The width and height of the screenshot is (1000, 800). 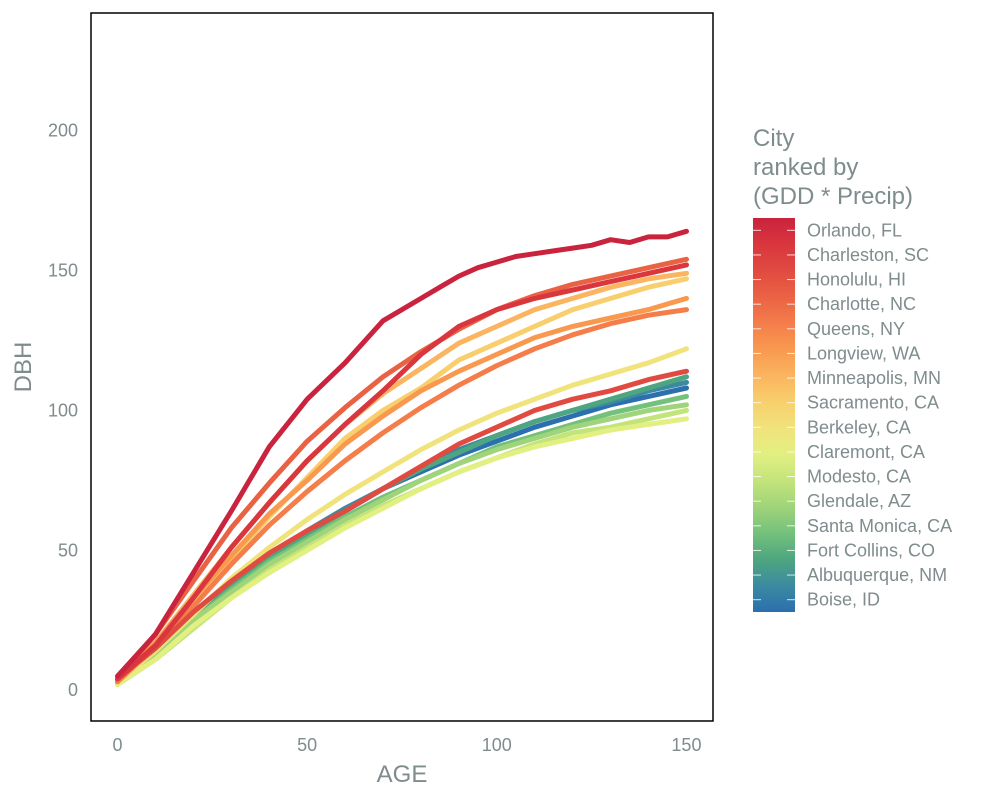 I want to click on legend-title-line: (GDD * Precip), so click(x=833, y=196).